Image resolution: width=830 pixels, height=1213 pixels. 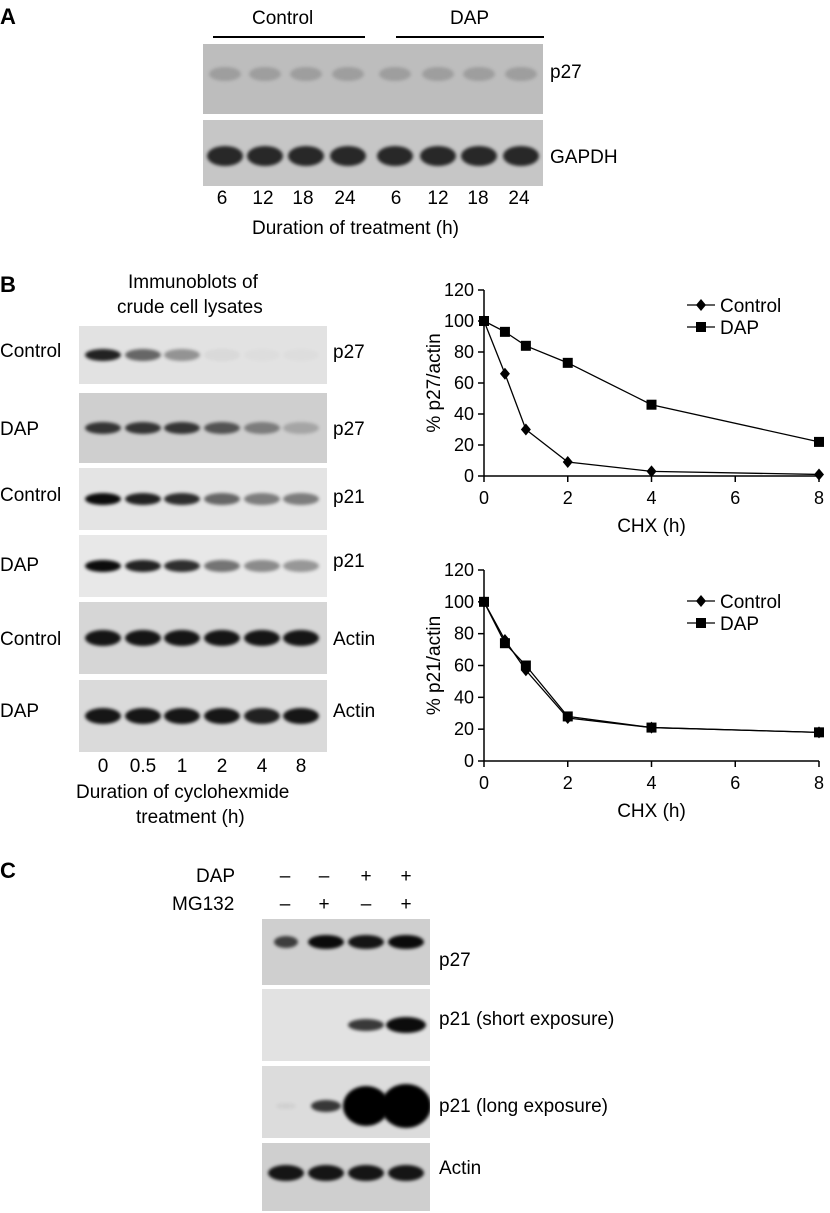 I want to click on y-tick-label: 120, so click(x=459, y=570).